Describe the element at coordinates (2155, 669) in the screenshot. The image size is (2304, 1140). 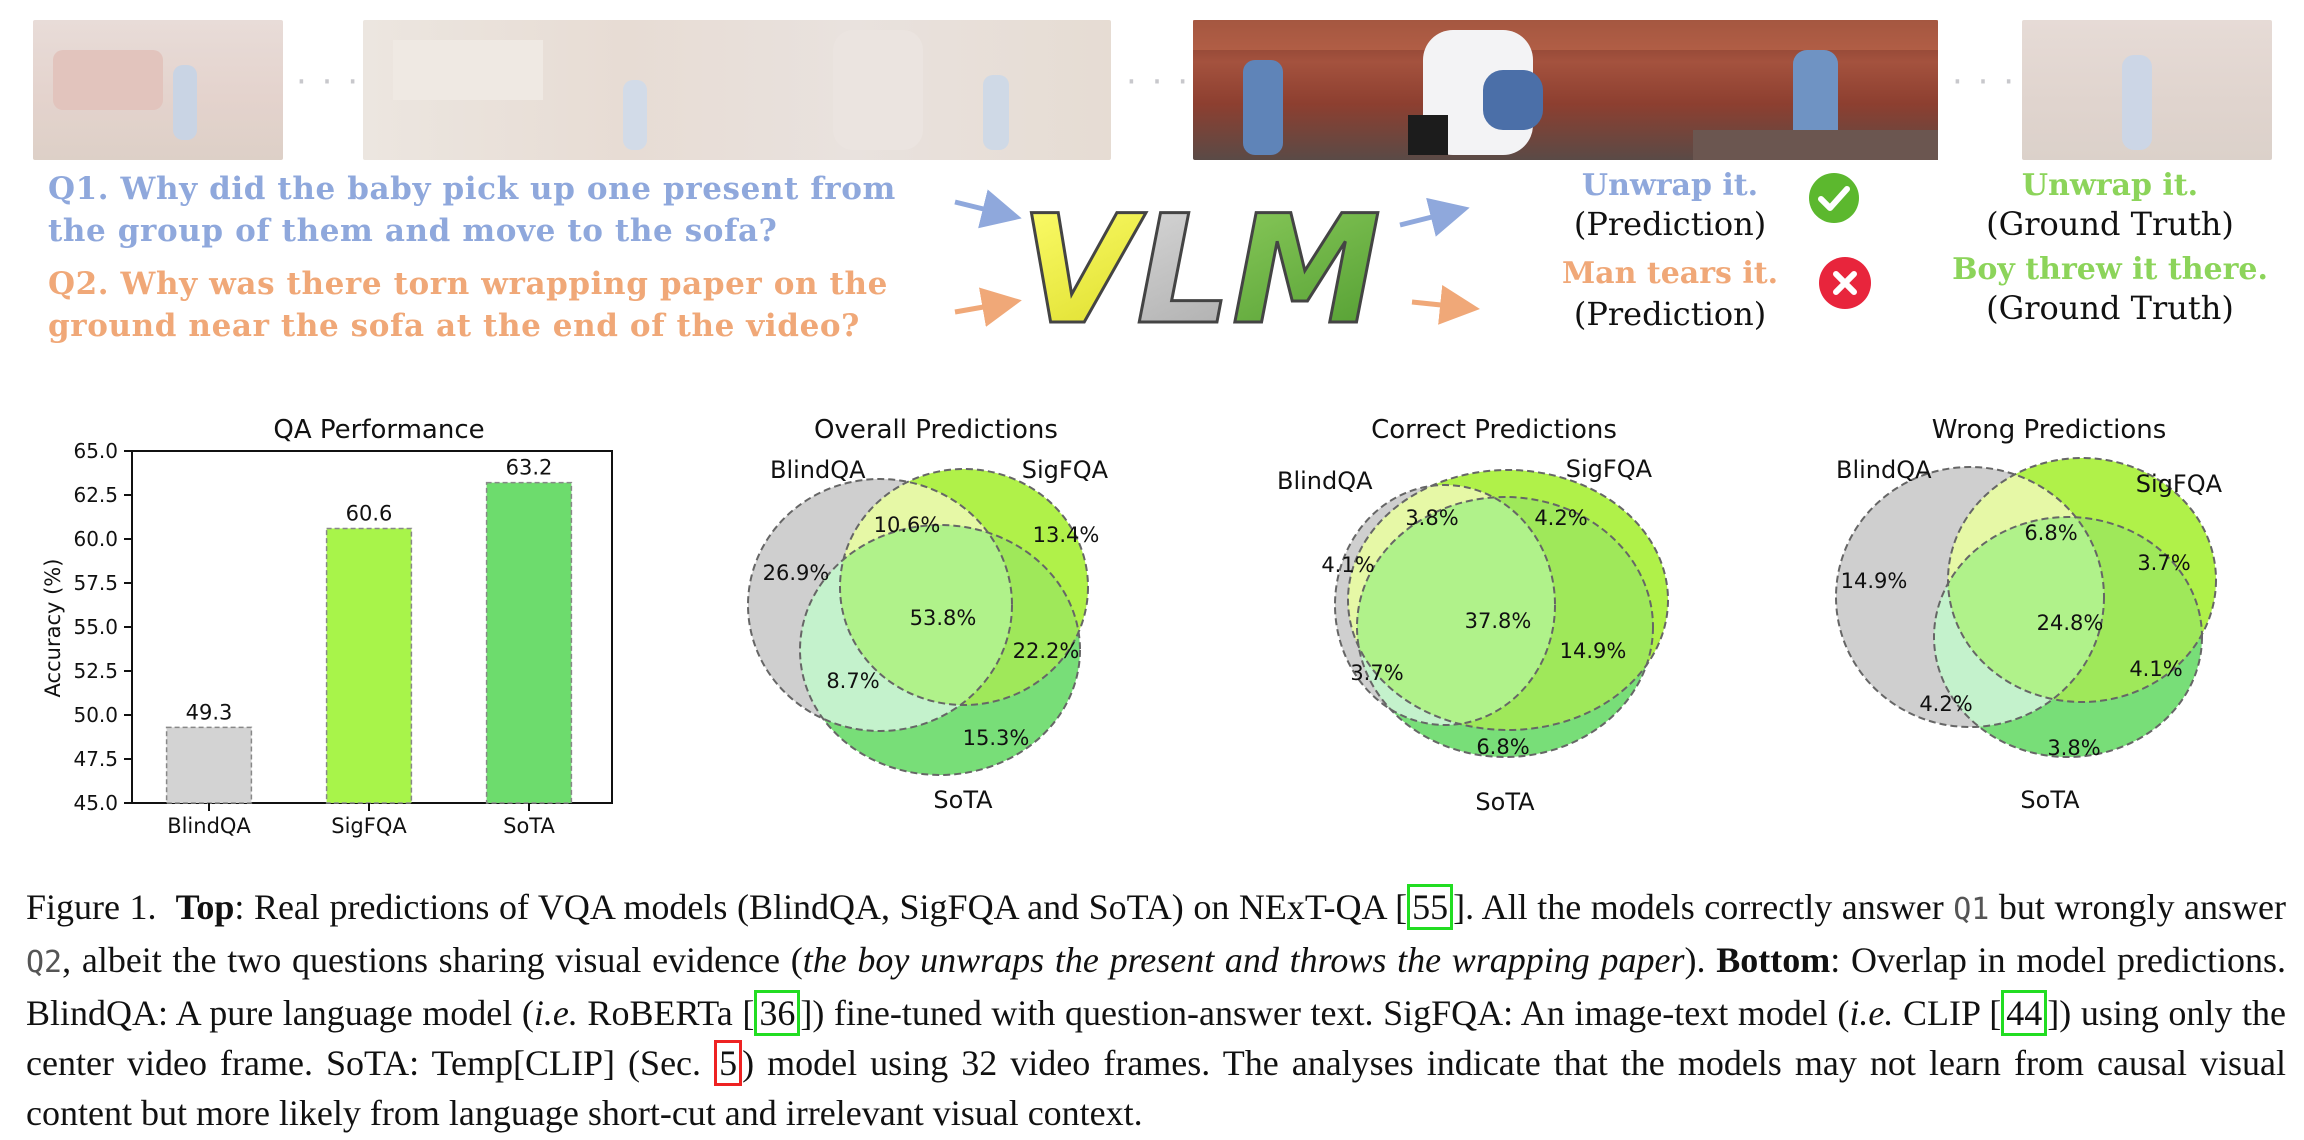
I see `venn-region-sig-sota: 4.1%` at that location.